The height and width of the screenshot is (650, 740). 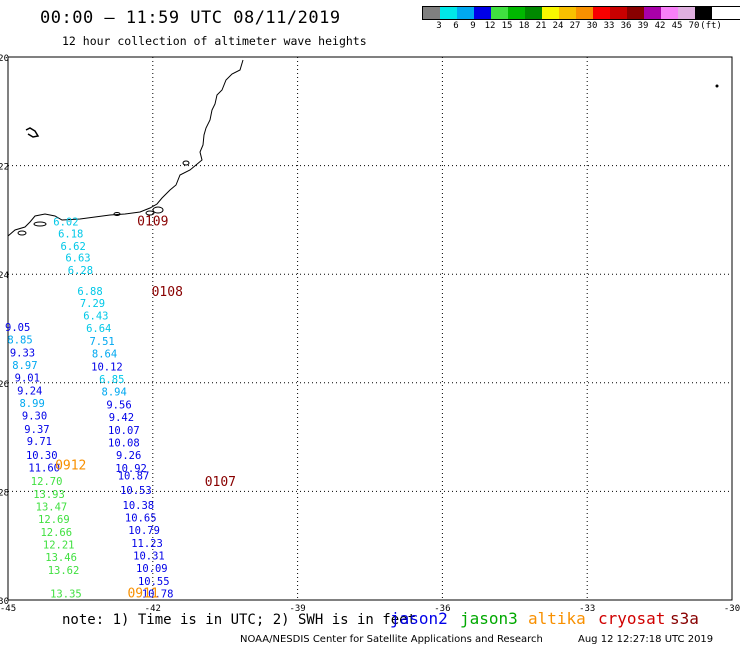 I want to click on swh-value: 9.33, so click(x=22, y=354).